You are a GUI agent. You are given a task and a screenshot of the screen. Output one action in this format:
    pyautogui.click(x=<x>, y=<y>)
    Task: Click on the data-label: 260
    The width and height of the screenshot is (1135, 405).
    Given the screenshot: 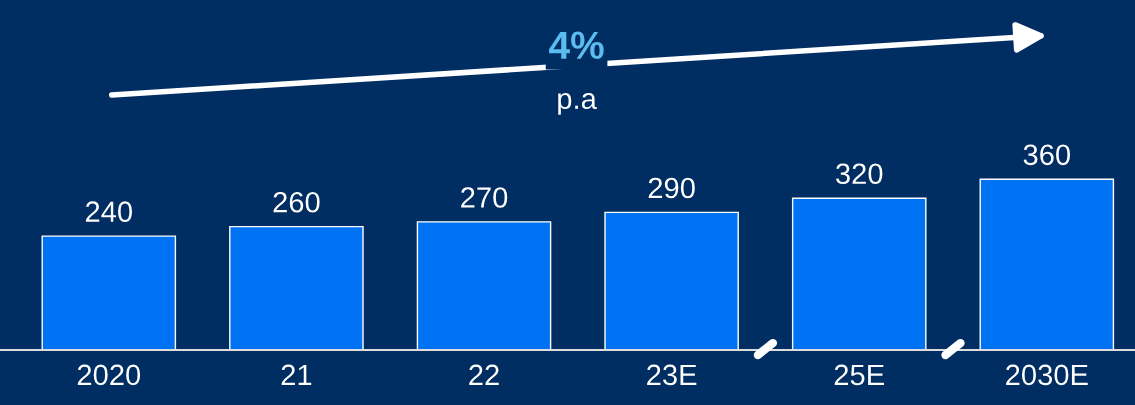 What is the action you would take?
    pyautogui.click(x=296, y=202)
    